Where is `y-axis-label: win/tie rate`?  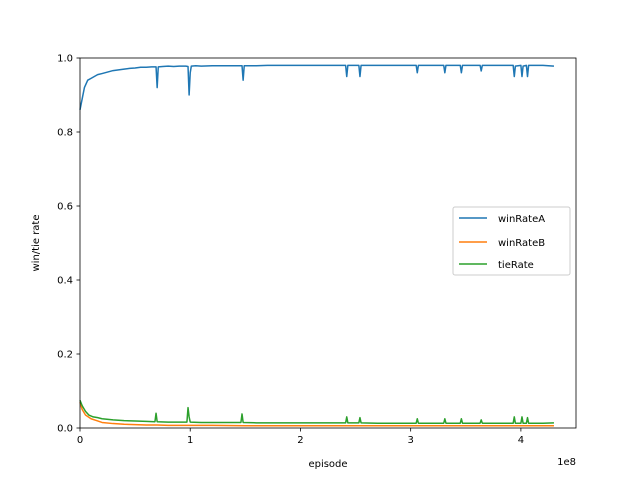
y-axis-label: win/tie rate is located at coordinates (36, 242).